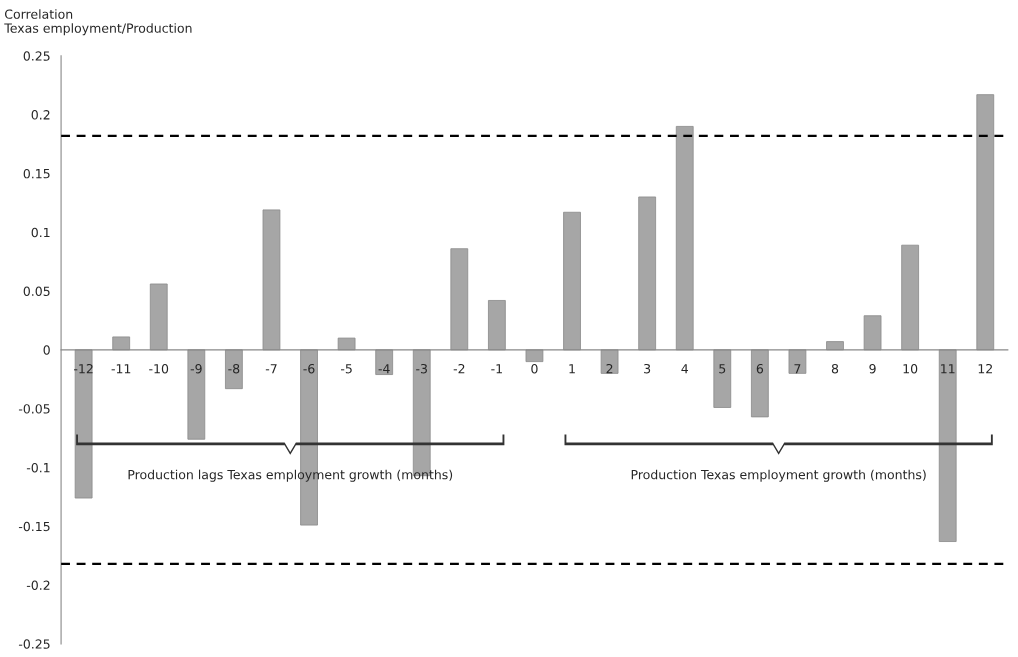 Image resolution: width=1018 pixels, height=657 pixels. I want to click on x-tick-label: -9, so click(196, 368).